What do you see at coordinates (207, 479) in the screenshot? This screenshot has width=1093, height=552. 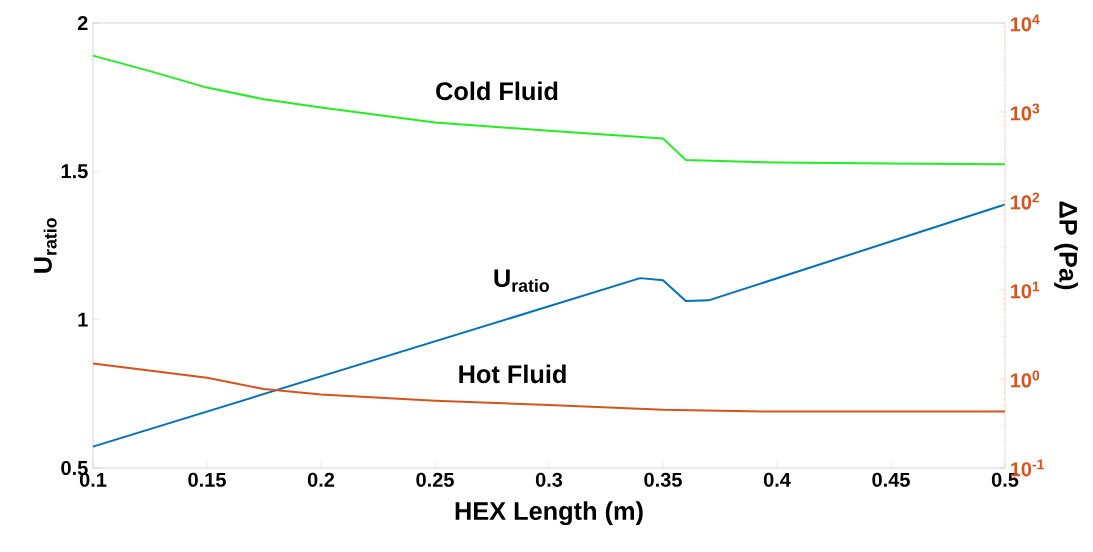 I see `x-tick-label: 0.15` at bounding box center [207, 479].